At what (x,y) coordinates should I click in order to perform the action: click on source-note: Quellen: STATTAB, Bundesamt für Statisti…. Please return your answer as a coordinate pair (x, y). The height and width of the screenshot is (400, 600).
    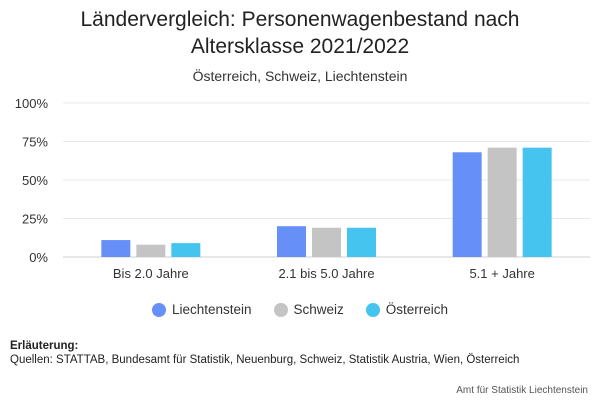
    Looking at the image, I should click on (265, 360).